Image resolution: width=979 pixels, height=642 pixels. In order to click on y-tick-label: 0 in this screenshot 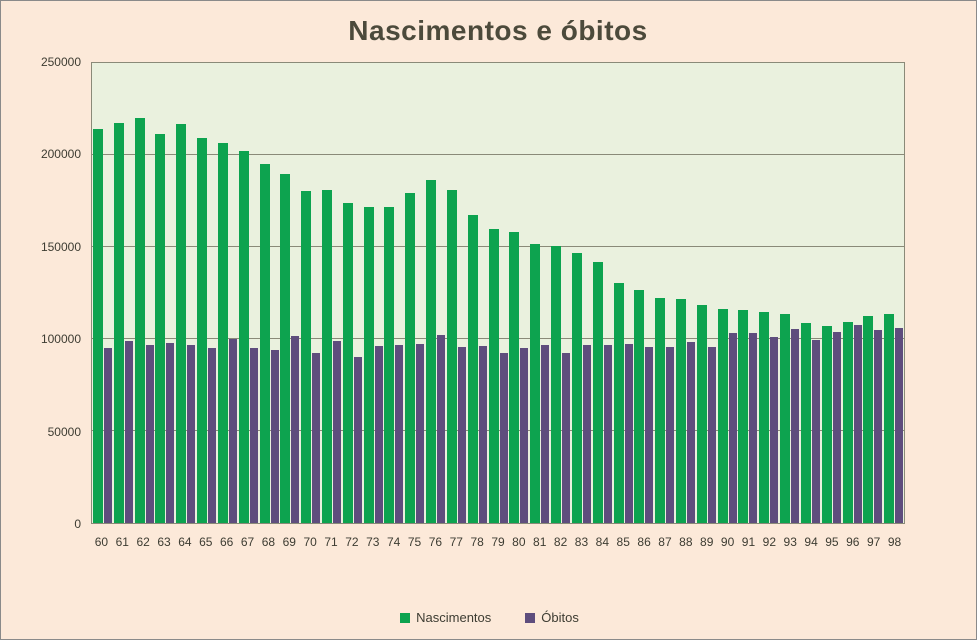, I will do `click(77, 524)`.